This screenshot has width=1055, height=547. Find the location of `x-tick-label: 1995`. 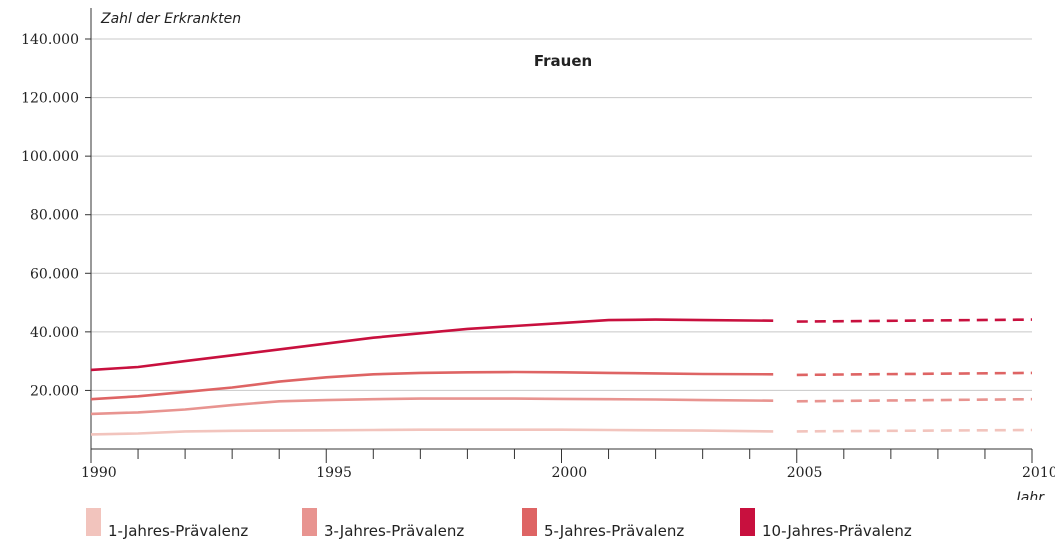

x-tick-label: 1995 is located at coordinates (334, 473).